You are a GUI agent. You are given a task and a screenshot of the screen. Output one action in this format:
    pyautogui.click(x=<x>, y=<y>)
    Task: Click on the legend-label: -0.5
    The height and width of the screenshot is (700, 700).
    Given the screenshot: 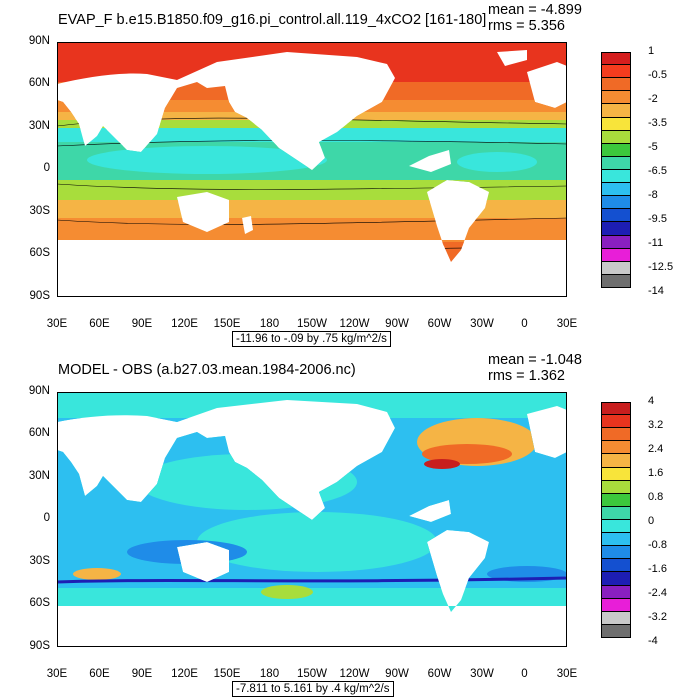 What is the action you would take?
    pyautogui.click(x=657, y=75)
    